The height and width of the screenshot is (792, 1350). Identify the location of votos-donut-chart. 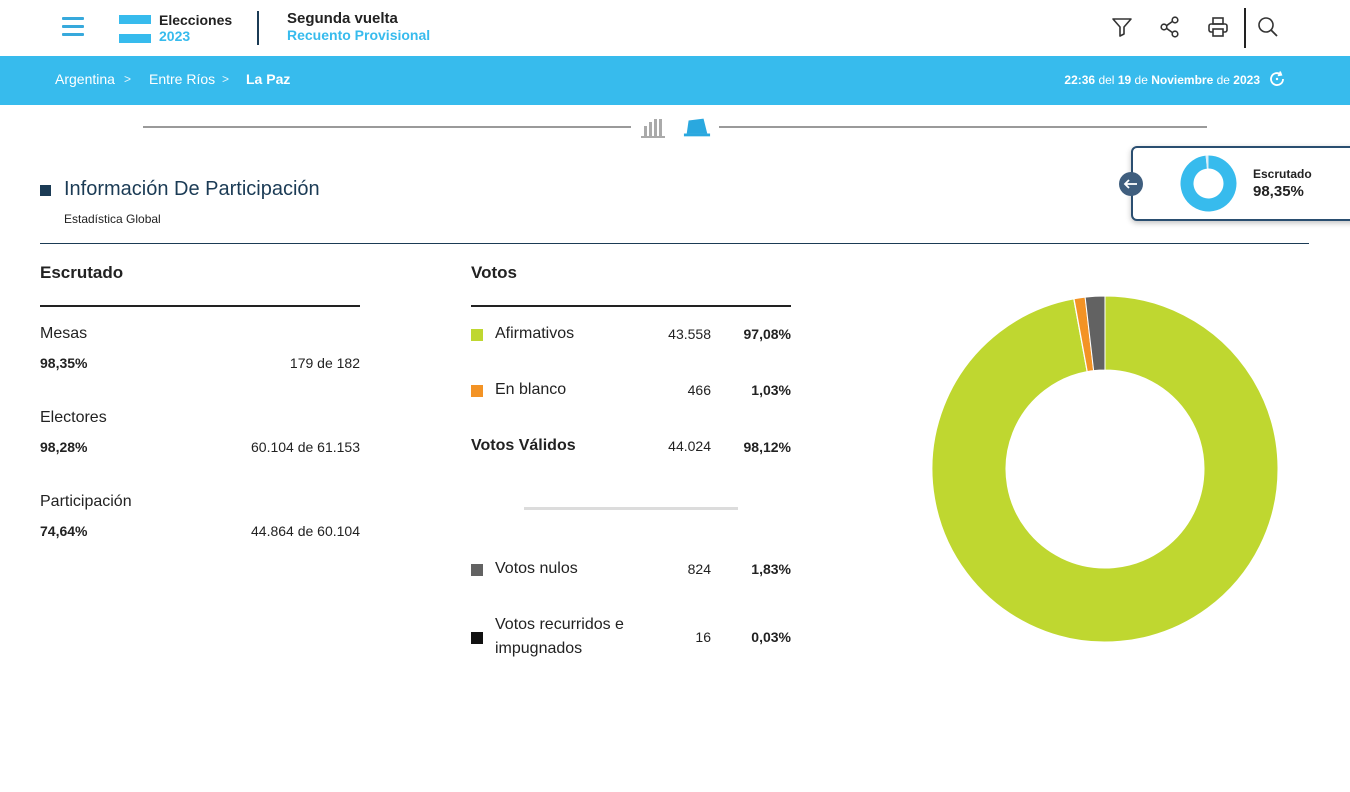
(1105, 469).